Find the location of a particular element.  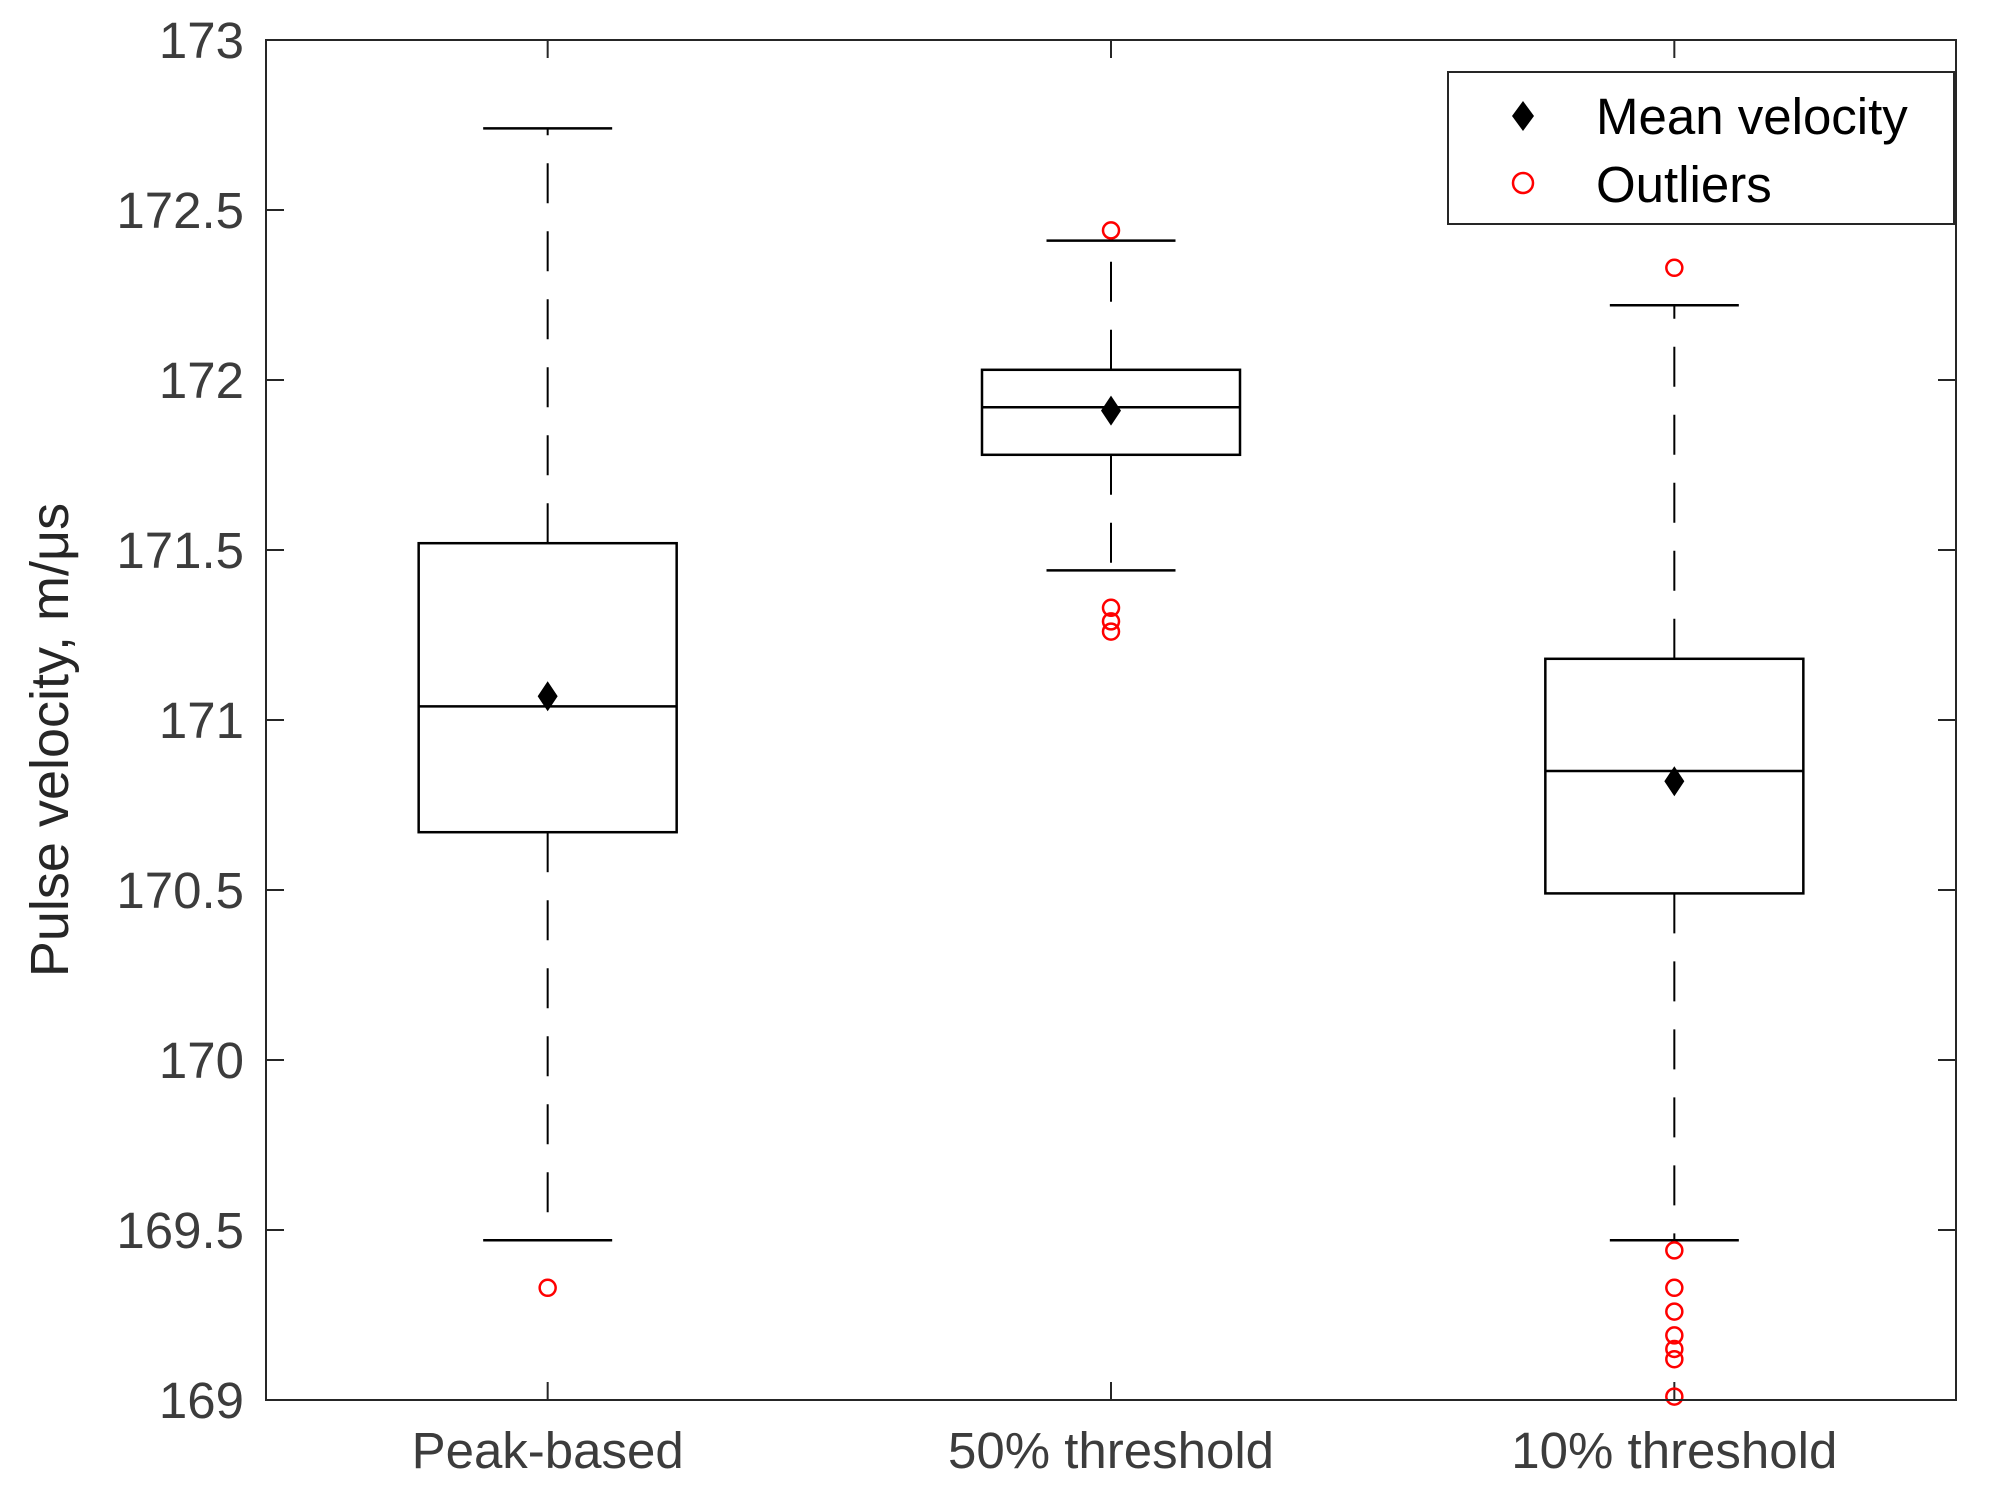

y-tick-labels: 169 169.5 170 170.5 171 171.5 172 172.5 173 is located at coordinates (180, 720).